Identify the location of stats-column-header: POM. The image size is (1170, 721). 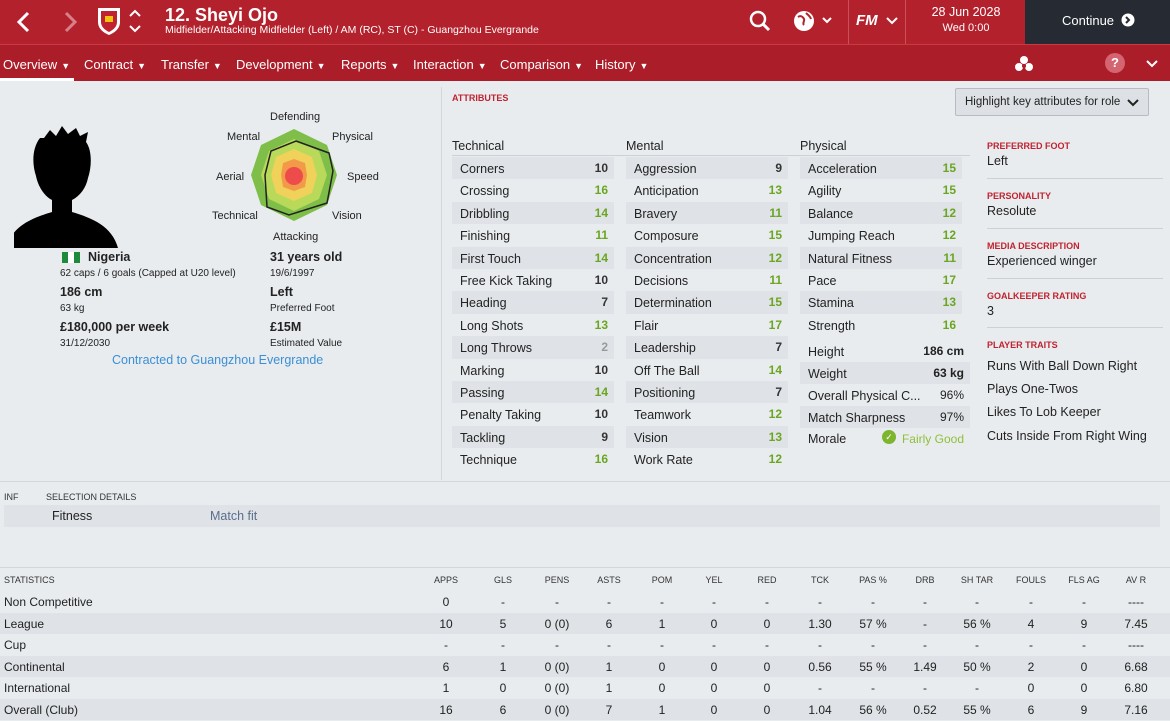
(662, 580).